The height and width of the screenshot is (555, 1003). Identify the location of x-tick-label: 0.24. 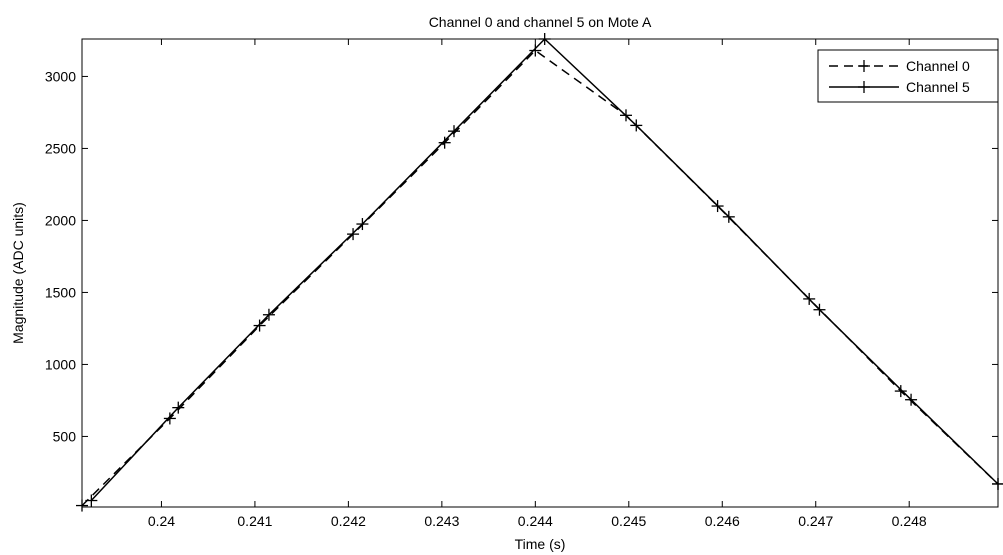
(161, 521).